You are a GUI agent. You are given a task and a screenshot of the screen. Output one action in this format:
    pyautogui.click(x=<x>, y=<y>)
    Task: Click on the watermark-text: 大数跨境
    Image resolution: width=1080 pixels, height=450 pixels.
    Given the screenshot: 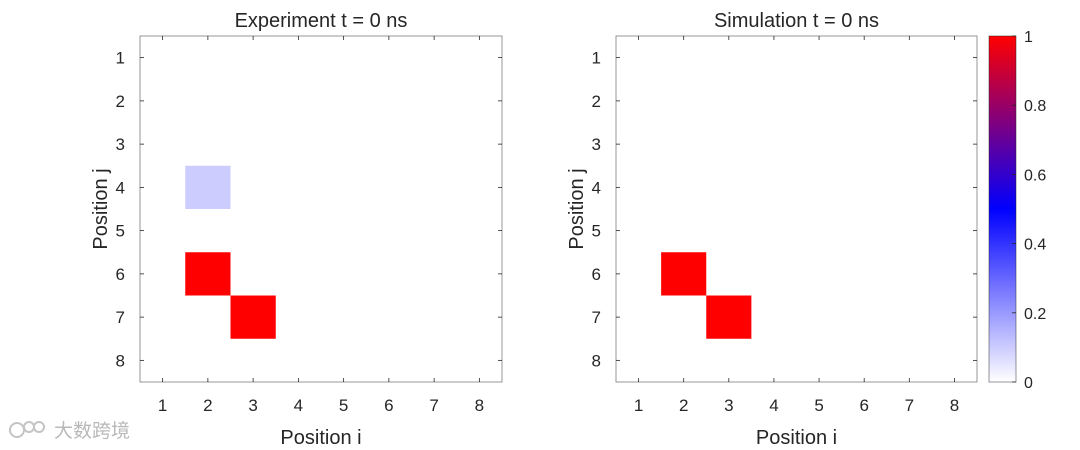 What is the action you would take?
    pyautogui.click(x=92, y=431)
    